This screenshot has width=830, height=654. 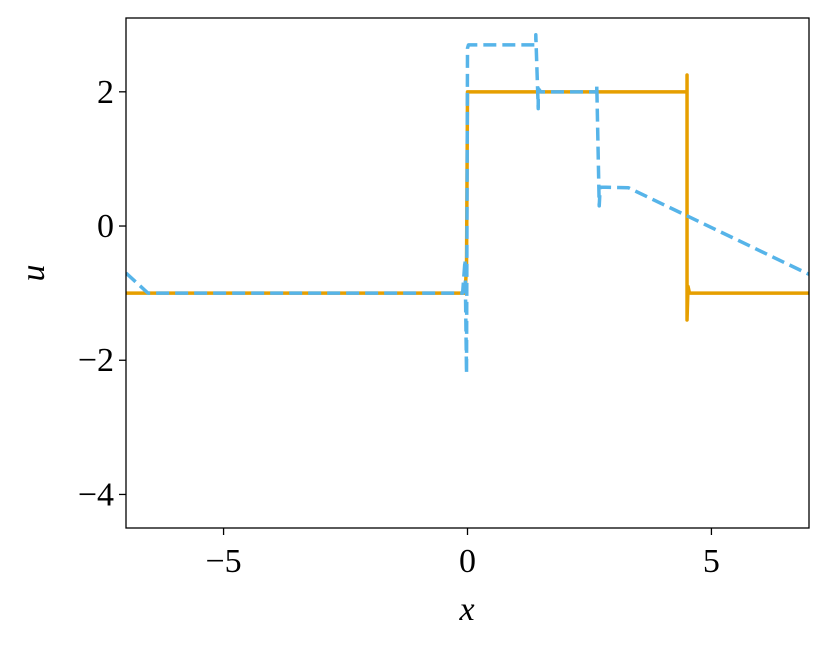 I want to click on x-tick-label: 5, so click(x=711, y=561).